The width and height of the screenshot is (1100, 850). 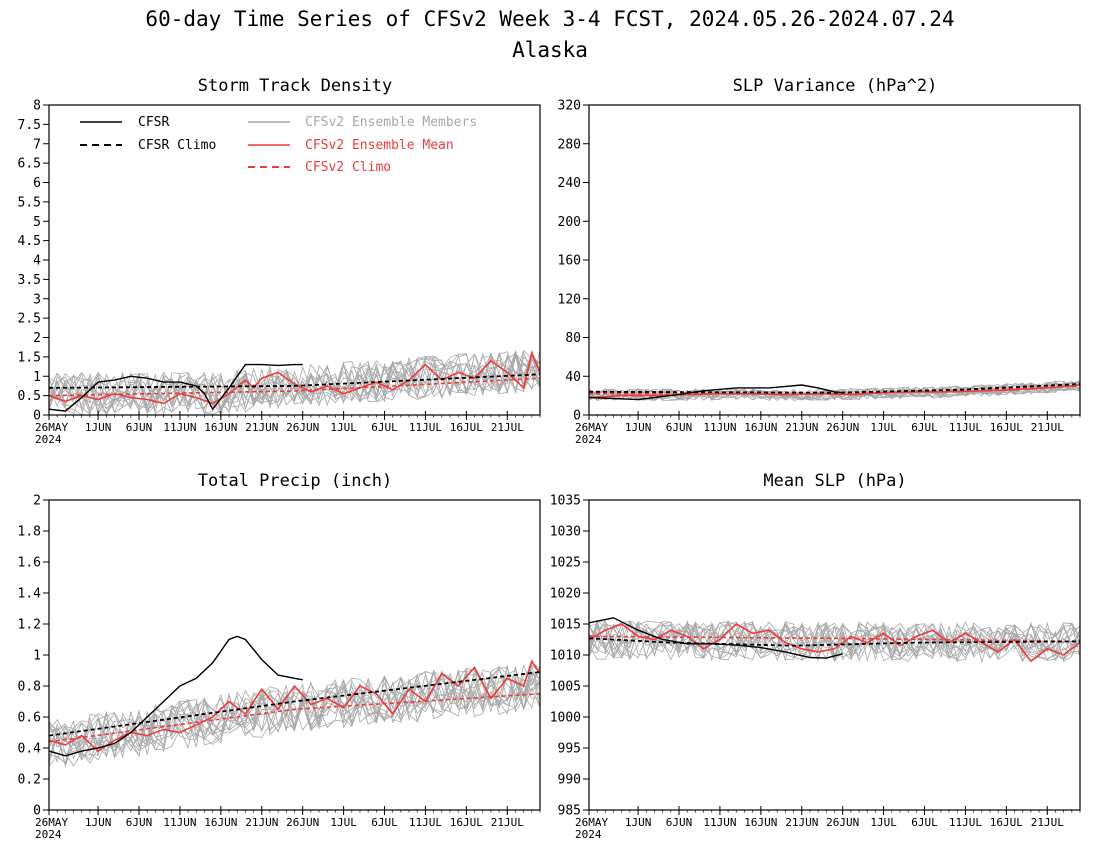 I want to click on figure-subtitle: Alaska, so click(x=550, y=50).